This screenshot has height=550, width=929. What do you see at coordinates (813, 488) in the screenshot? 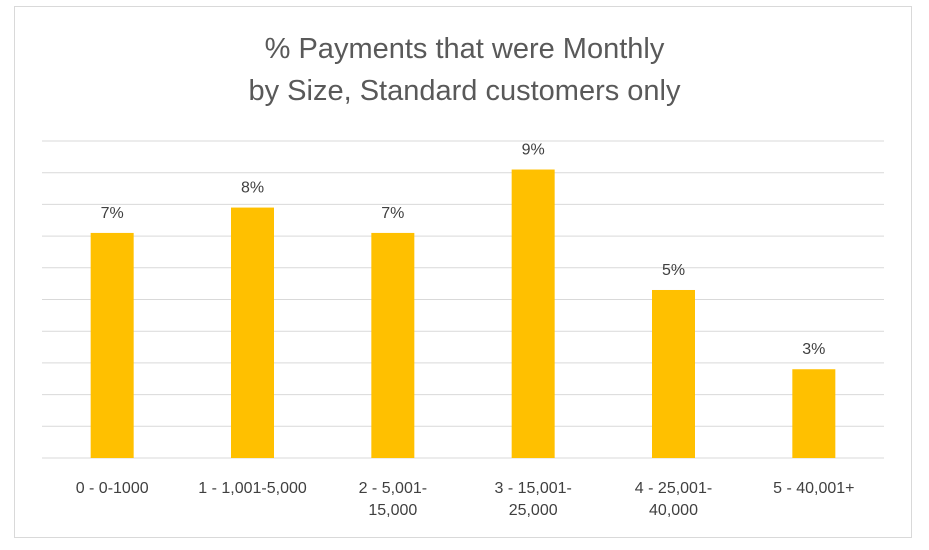
I see `x-tick-label: 5 - 40,001+` at bounding box center [813, 488].